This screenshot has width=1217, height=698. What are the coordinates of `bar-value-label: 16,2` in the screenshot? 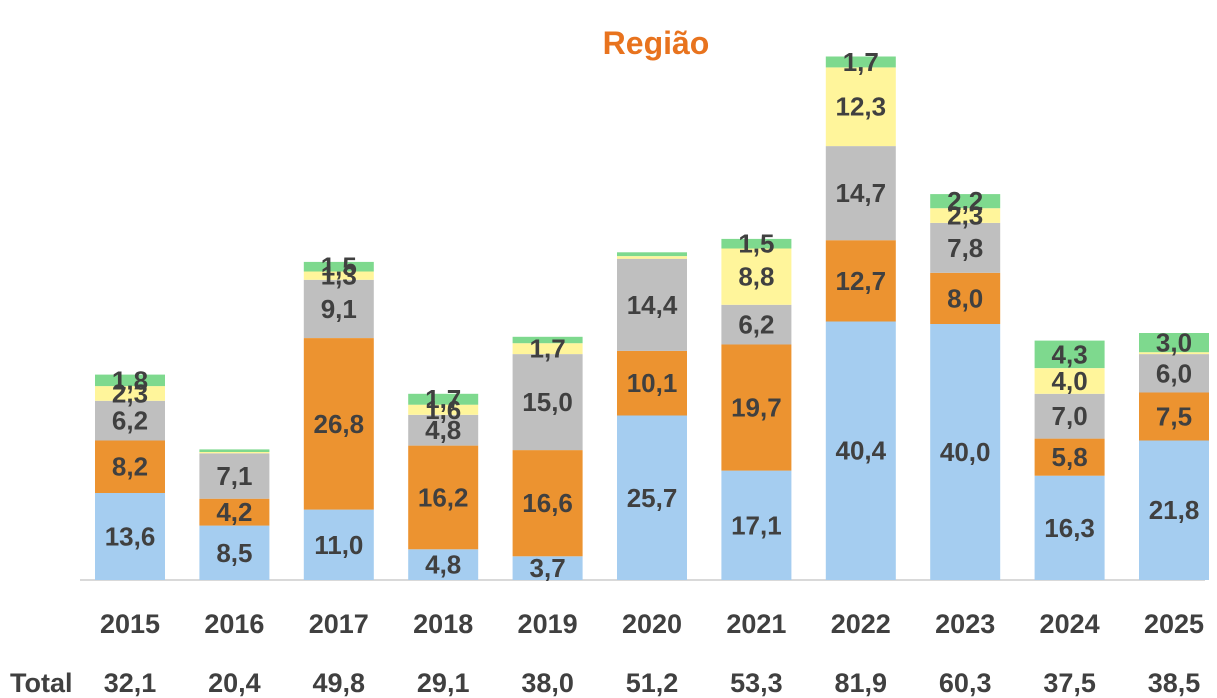 It's located at (443, 497).